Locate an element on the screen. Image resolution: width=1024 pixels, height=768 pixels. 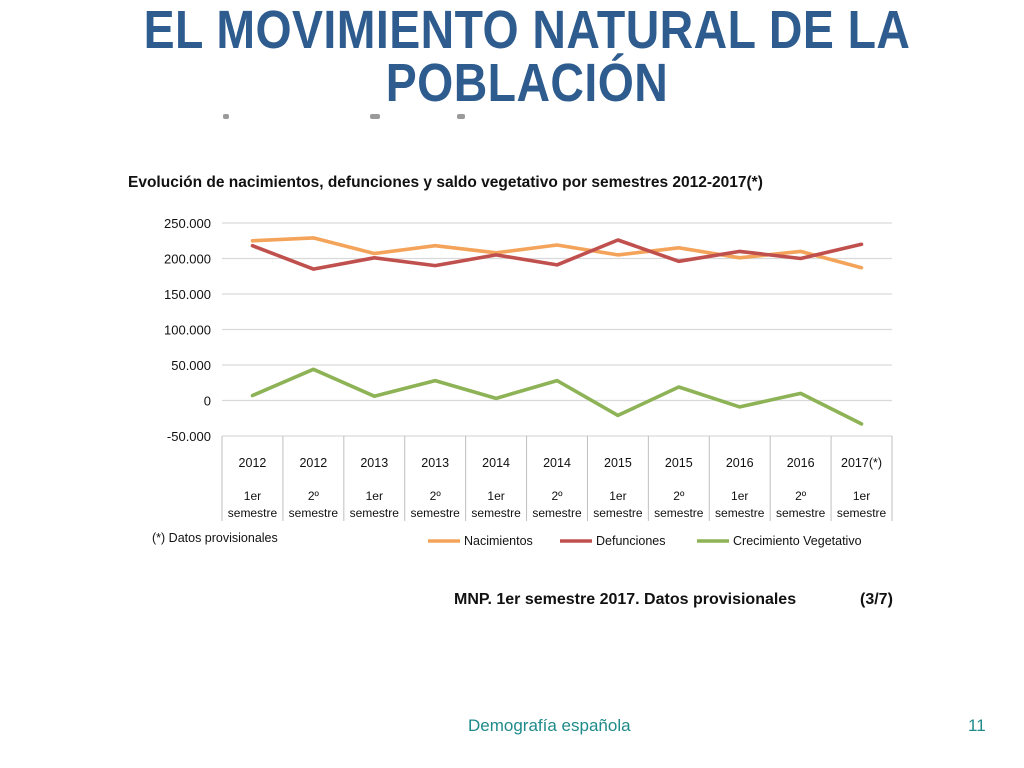
category-label: 2016 2º semestre is located at coordinates (801, 488).